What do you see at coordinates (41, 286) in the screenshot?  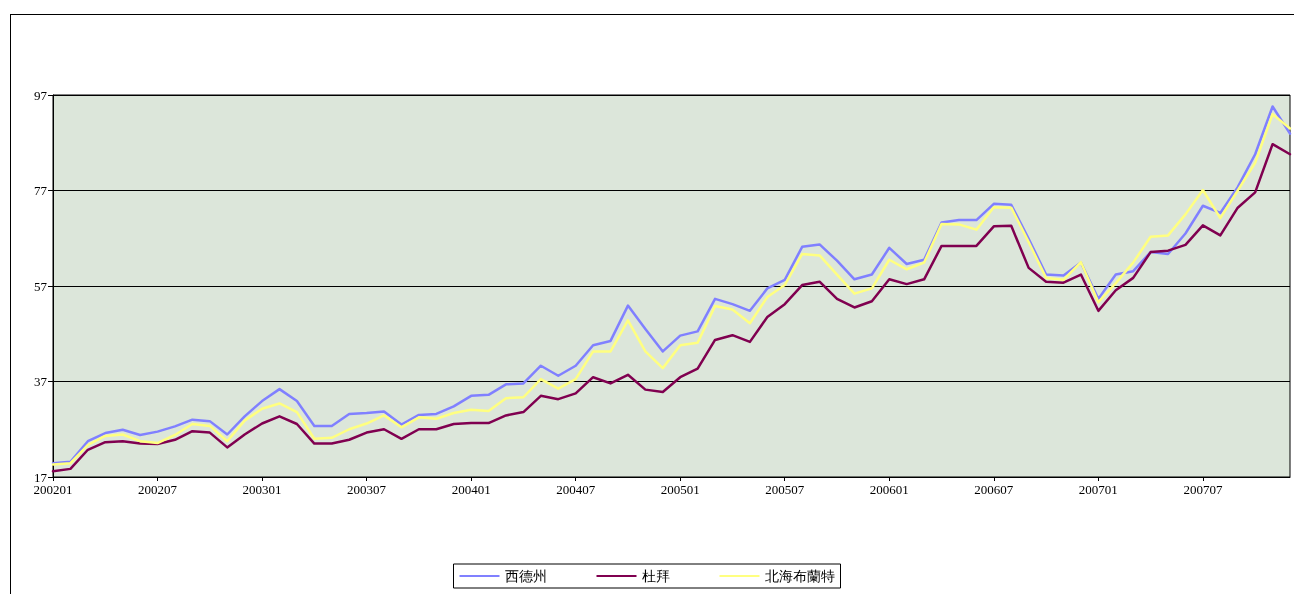 I see `y-tick-label: 57` at bounding box center [41, 286].